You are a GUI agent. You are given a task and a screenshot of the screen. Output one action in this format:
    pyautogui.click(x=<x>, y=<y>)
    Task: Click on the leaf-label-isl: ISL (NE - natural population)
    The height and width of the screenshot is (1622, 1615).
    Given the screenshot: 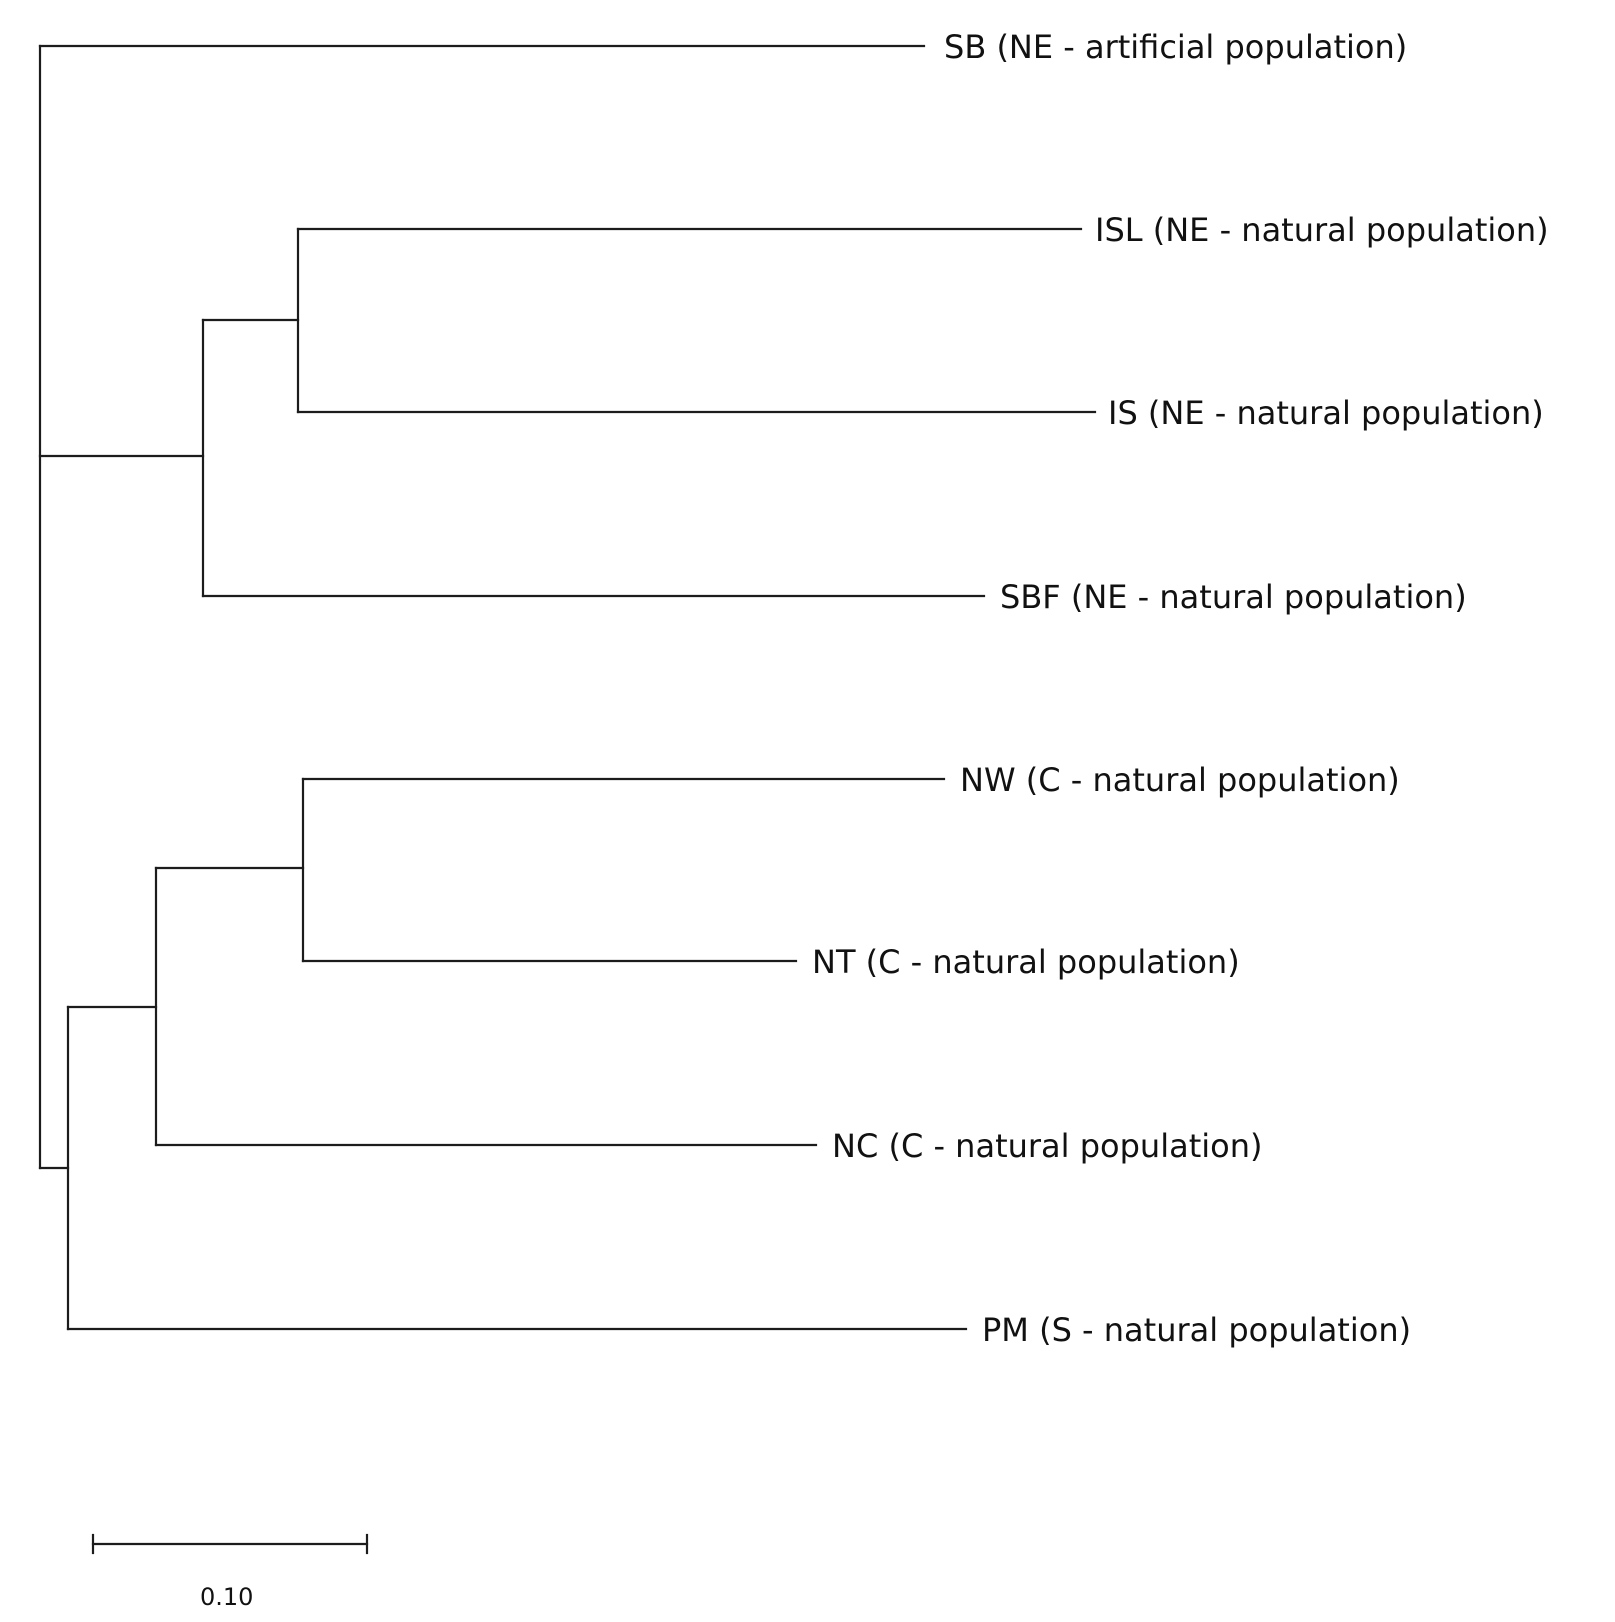 What is the action you would take?
    pyautogui.click(x=1322, y=230)
    